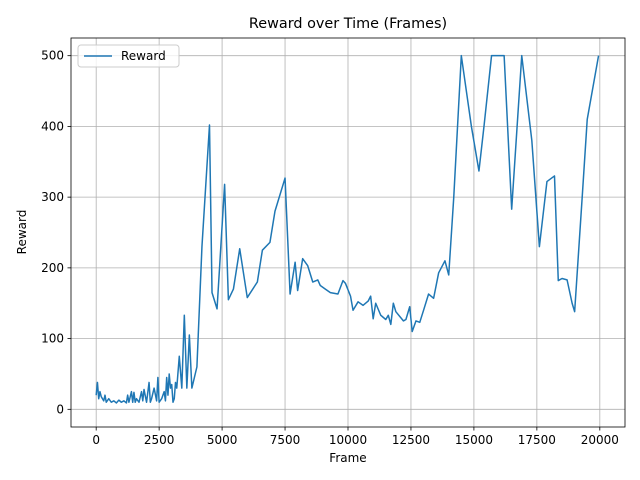  What do you see at coordinates (52, 197) in the screenshot?
I see `y-tick-label: 300` at bounding box center [52, 197].